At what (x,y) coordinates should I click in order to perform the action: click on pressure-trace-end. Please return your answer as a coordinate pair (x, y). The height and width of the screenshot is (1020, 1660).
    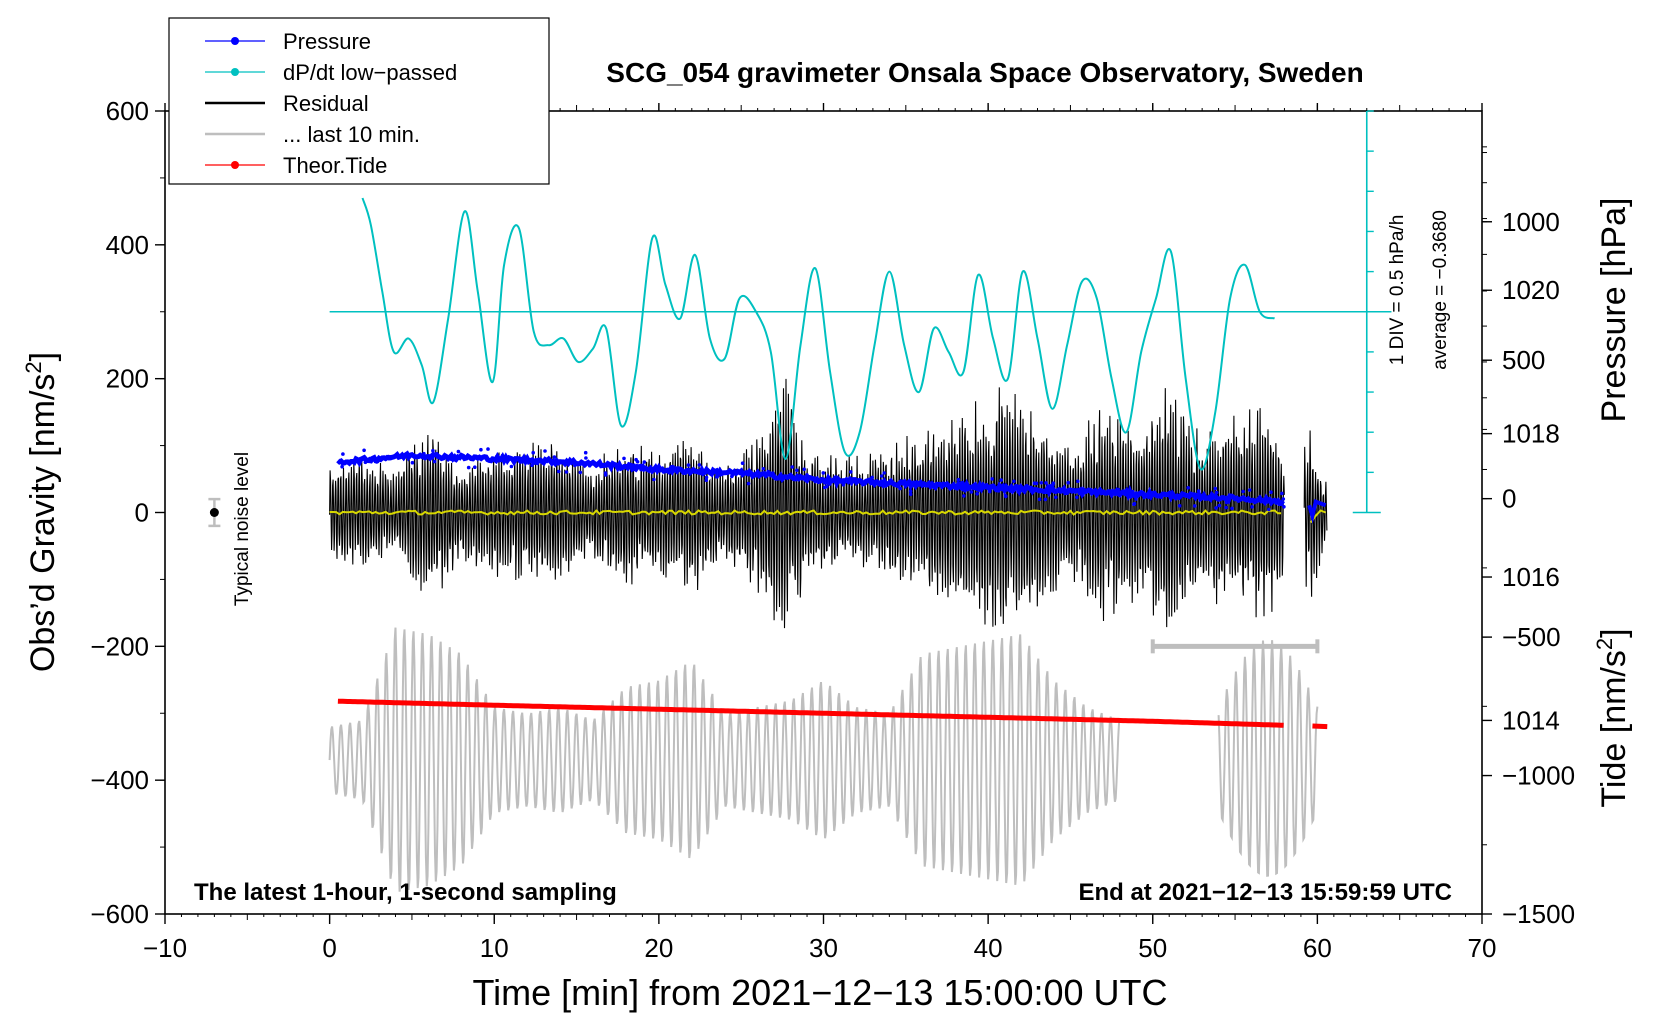
    Looking at the image, I should click on (1317, 511).